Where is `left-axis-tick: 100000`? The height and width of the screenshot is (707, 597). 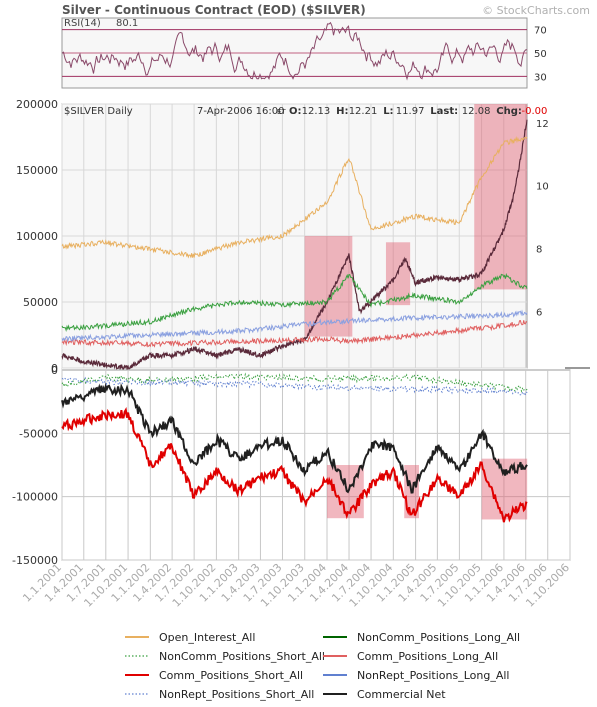 left-axis-tick: 100000 is located at coordinates (37, 236).